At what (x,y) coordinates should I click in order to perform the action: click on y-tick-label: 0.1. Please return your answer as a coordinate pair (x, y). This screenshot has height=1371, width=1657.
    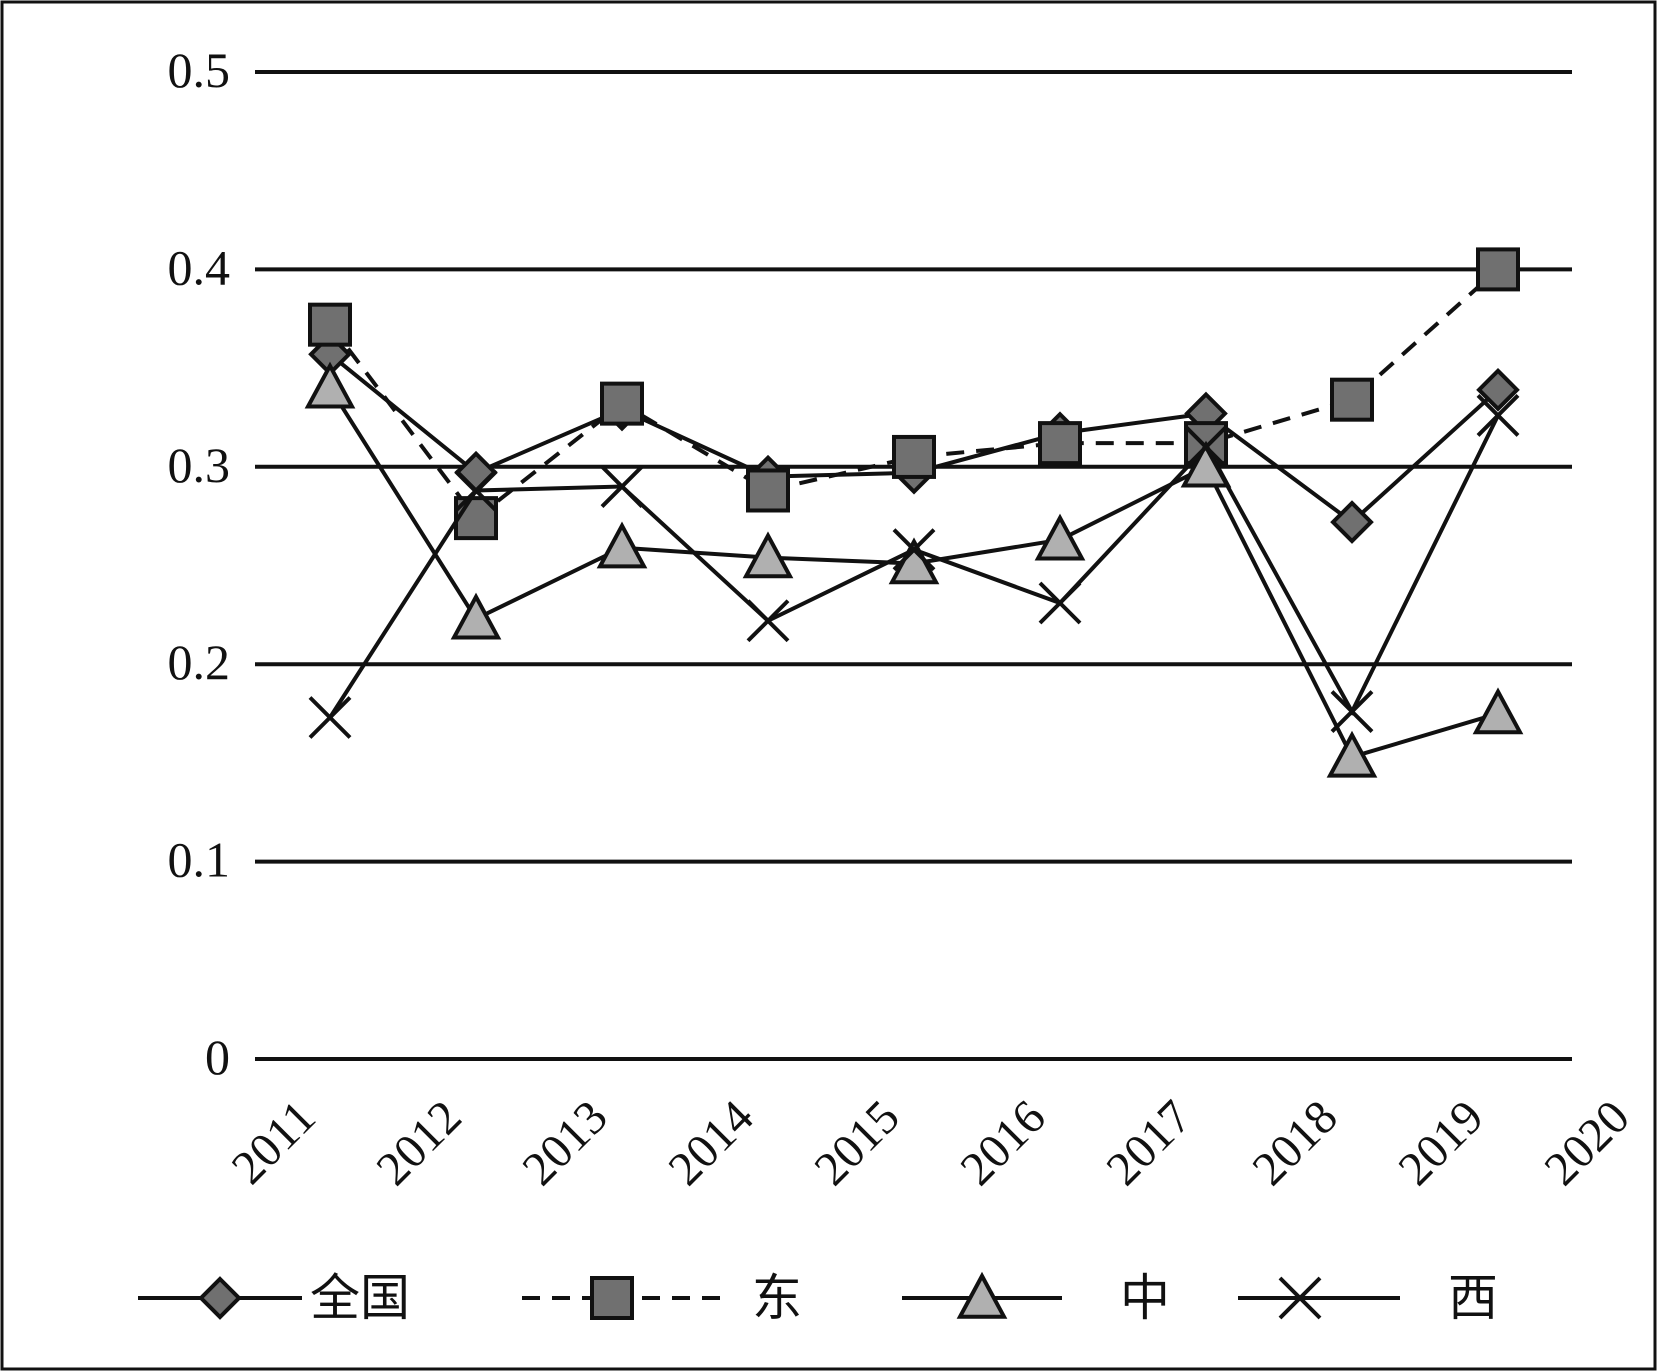
    Looking at the image, I should click on (199, 860).